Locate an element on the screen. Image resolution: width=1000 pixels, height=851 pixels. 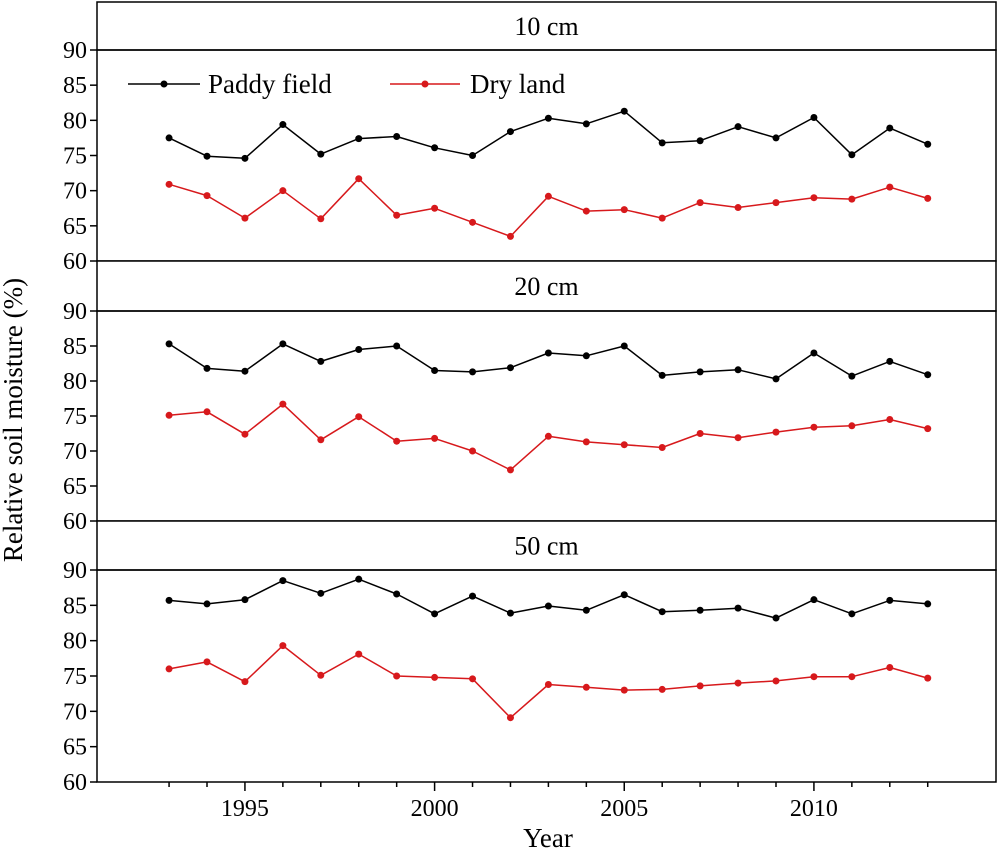
legend-label: Paddy field is located at coordinates (270, 84).